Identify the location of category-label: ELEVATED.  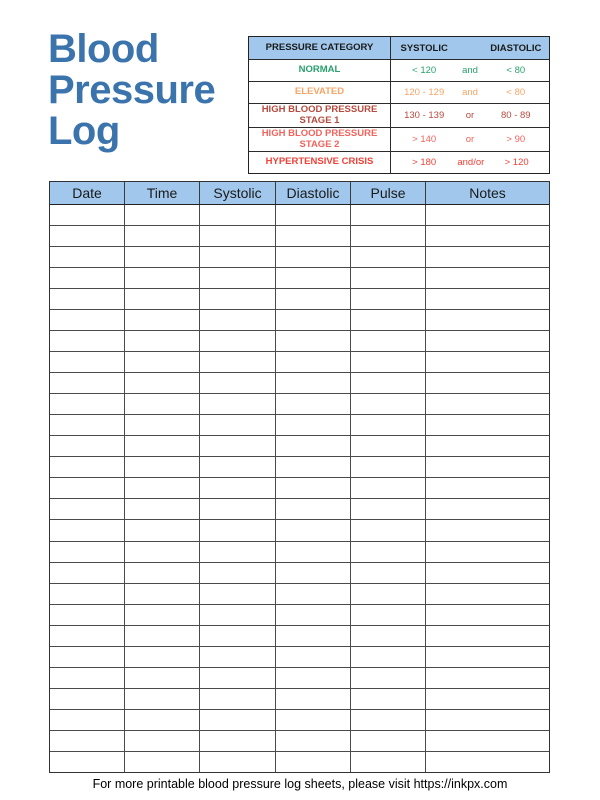
(320, 92).